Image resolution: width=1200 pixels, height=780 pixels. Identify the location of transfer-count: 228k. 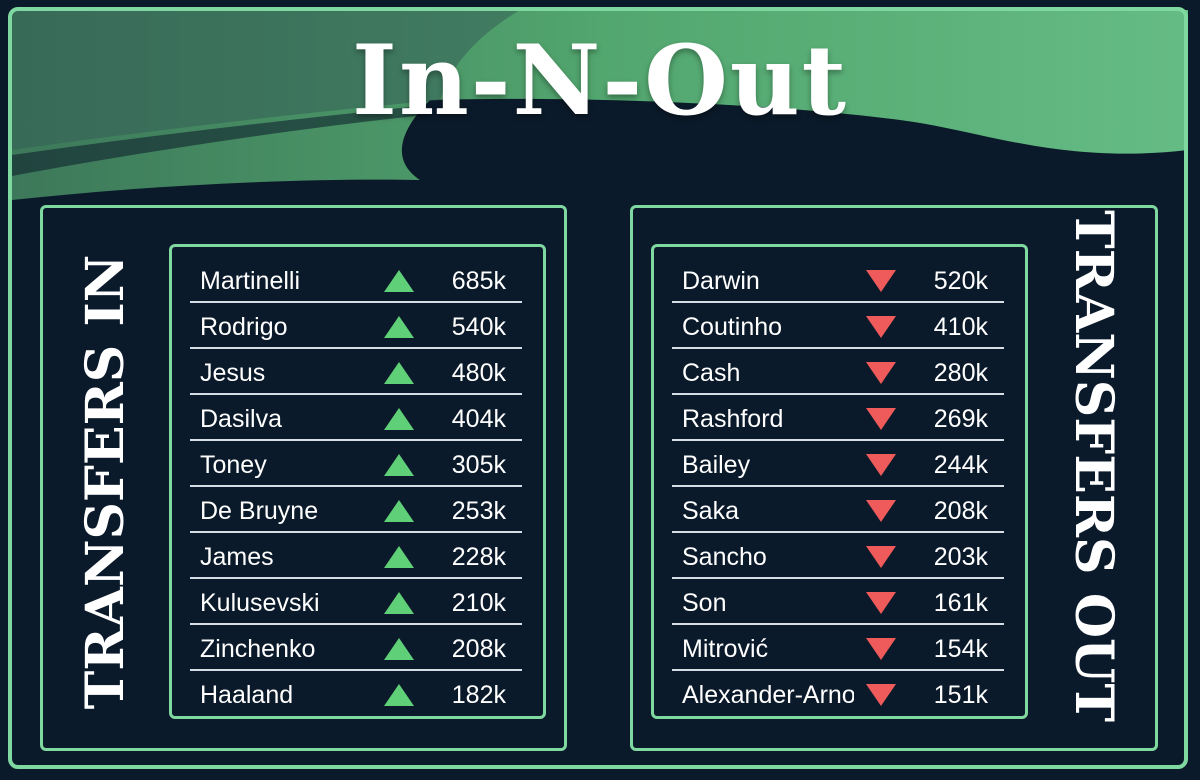
(478, 557).